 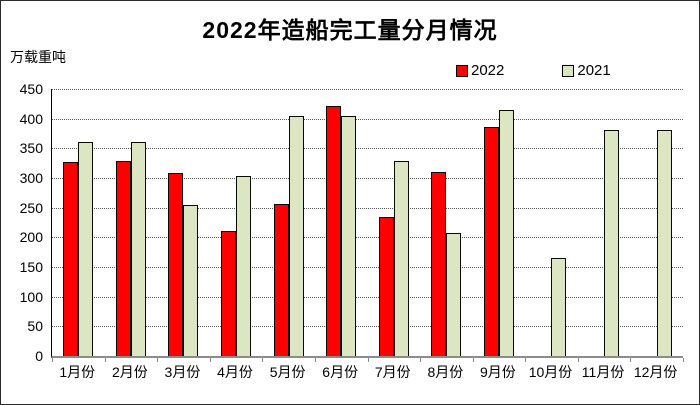 I want to click on bar-2022-2月份, so click(x=123, y=258).